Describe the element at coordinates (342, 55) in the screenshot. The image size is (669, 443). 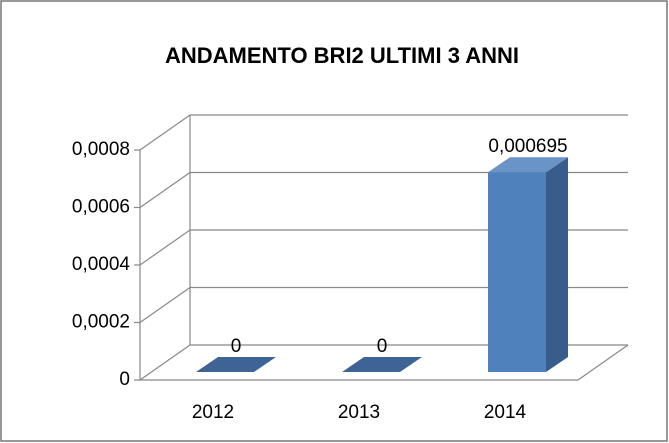
I see `chart-title: ANDAMENTO BRI2 ULTIMI 3 ANNI` at that location.